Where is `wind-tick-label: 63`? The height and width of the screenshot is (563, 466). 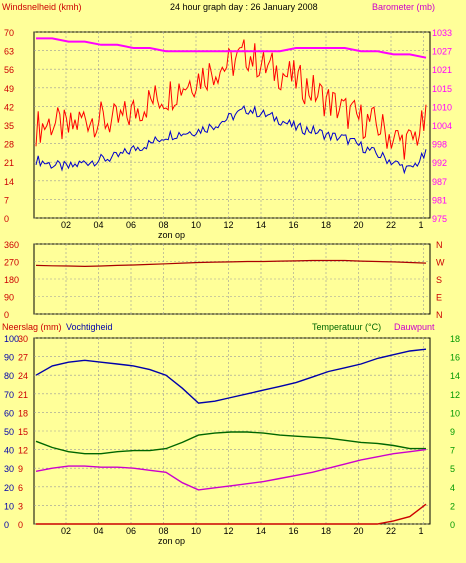
wind-tick-label: 63 is located at coordinates (9, 52).